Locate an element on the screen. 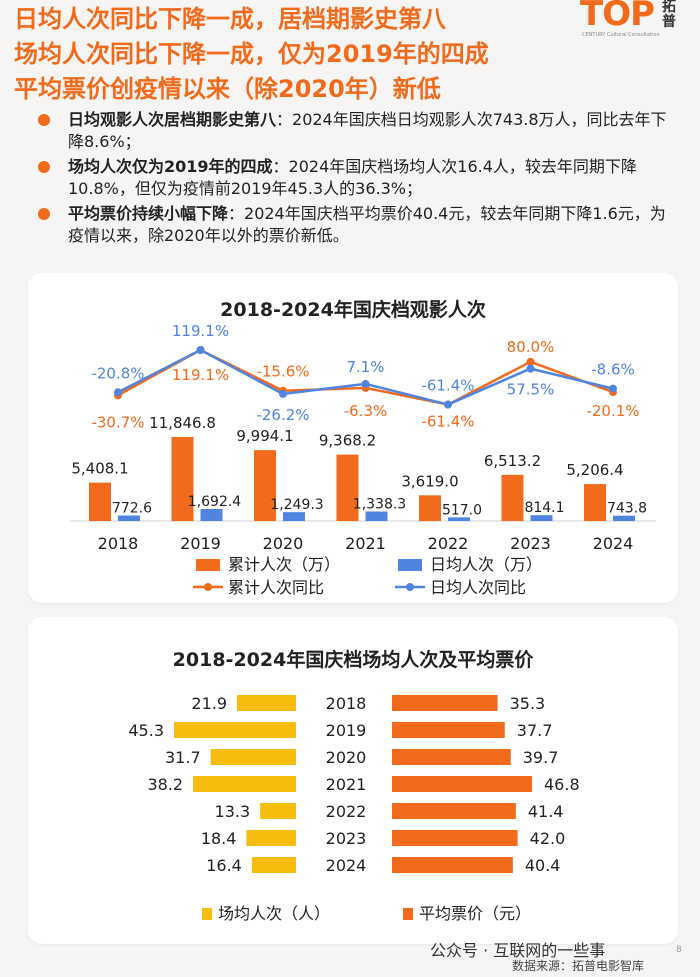 This screenshot has width=700, height=977. data-label-avg-attendance: 31.7 is located at coordinates (183, 757).